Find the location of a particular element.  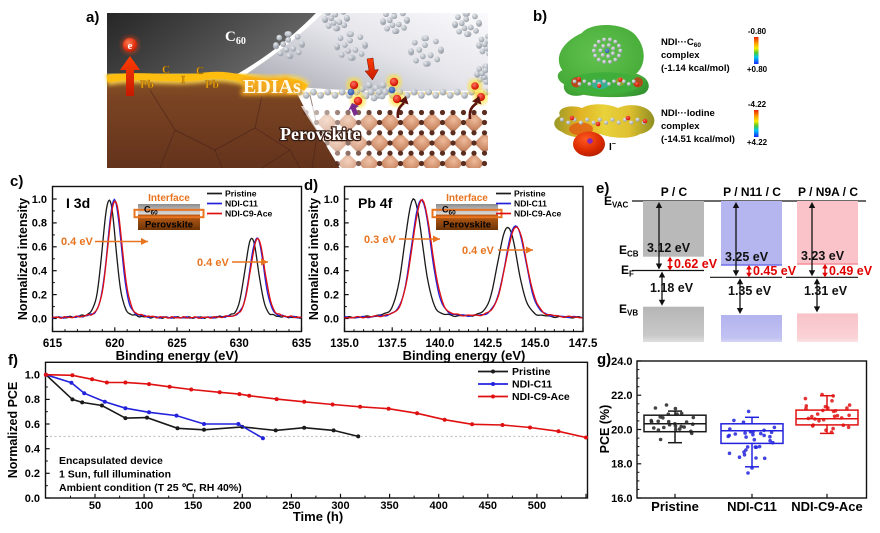

svg-text: 635 is located at coordinates (302, 344).